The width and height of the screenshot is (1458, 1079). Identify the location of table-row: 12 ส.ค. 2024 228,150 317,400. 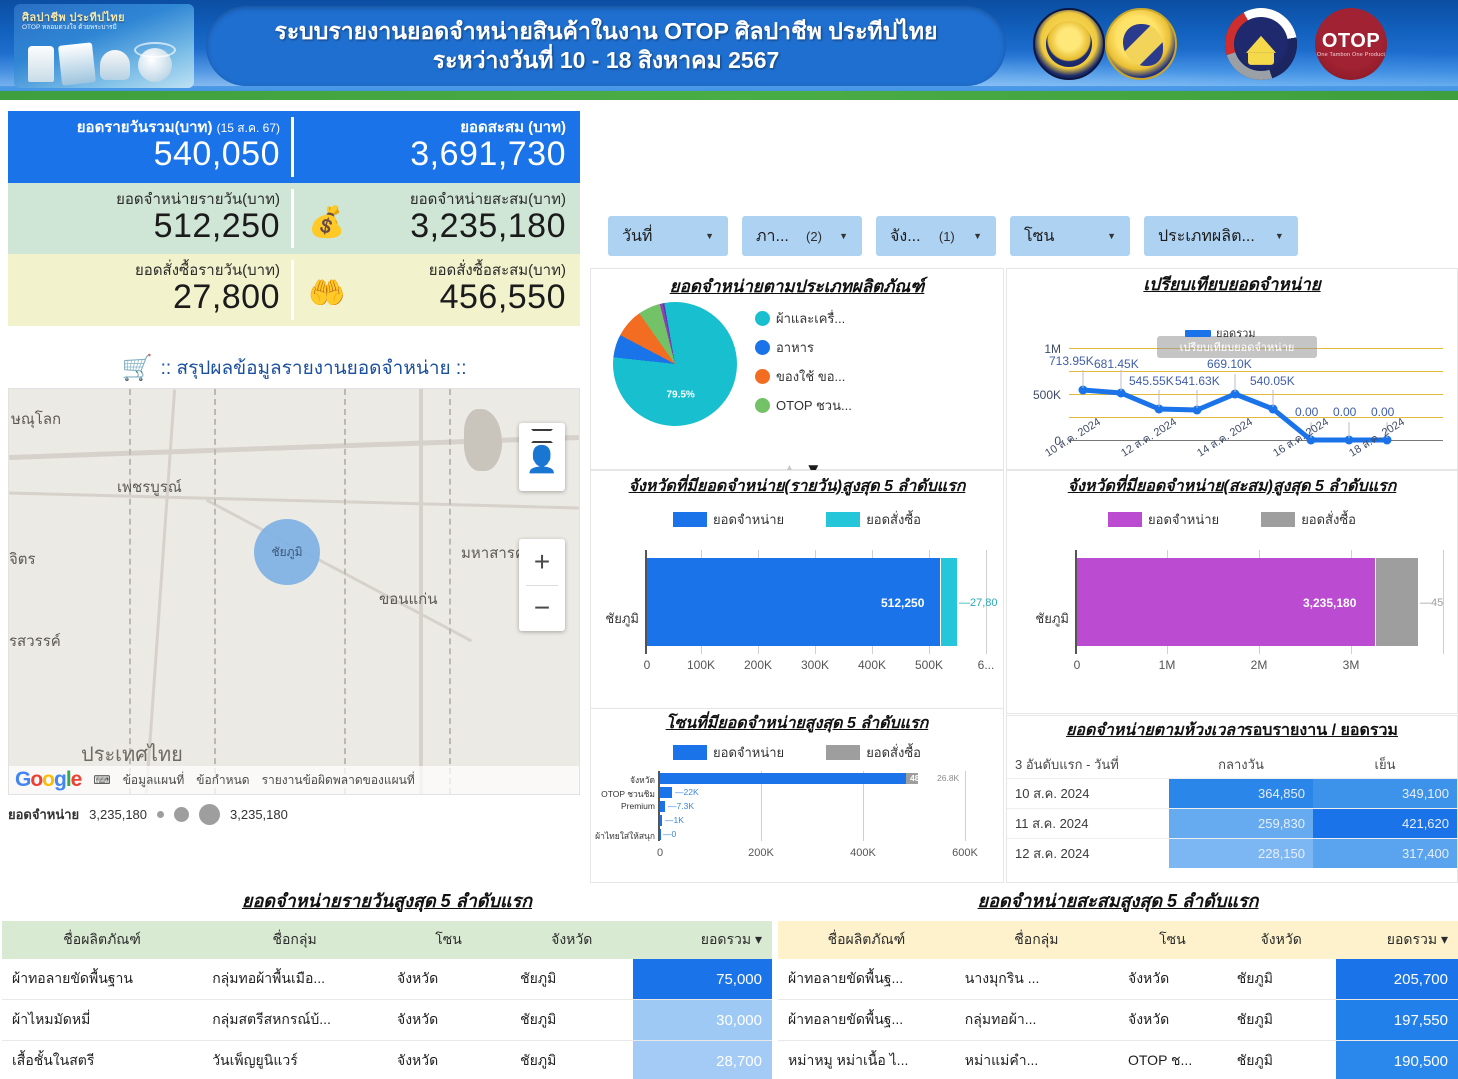
(1232, 853).